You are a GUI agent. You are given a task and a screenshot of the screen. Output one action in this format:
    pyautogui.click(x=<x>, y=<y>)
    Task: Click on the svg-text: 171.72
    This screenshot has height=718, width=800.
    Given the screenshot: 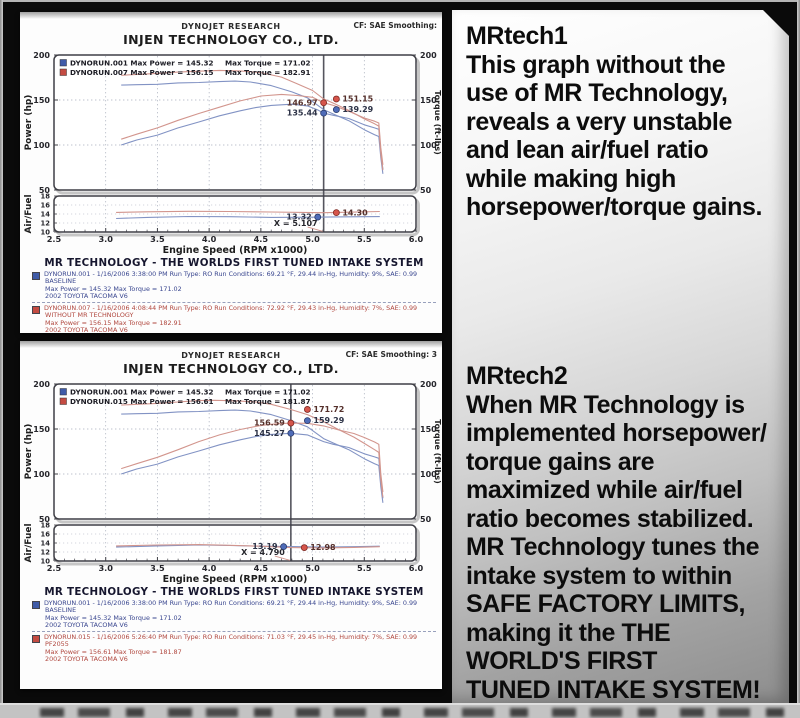 What is the action you would take?
    pyautogui.click(x=328, y=409)
    